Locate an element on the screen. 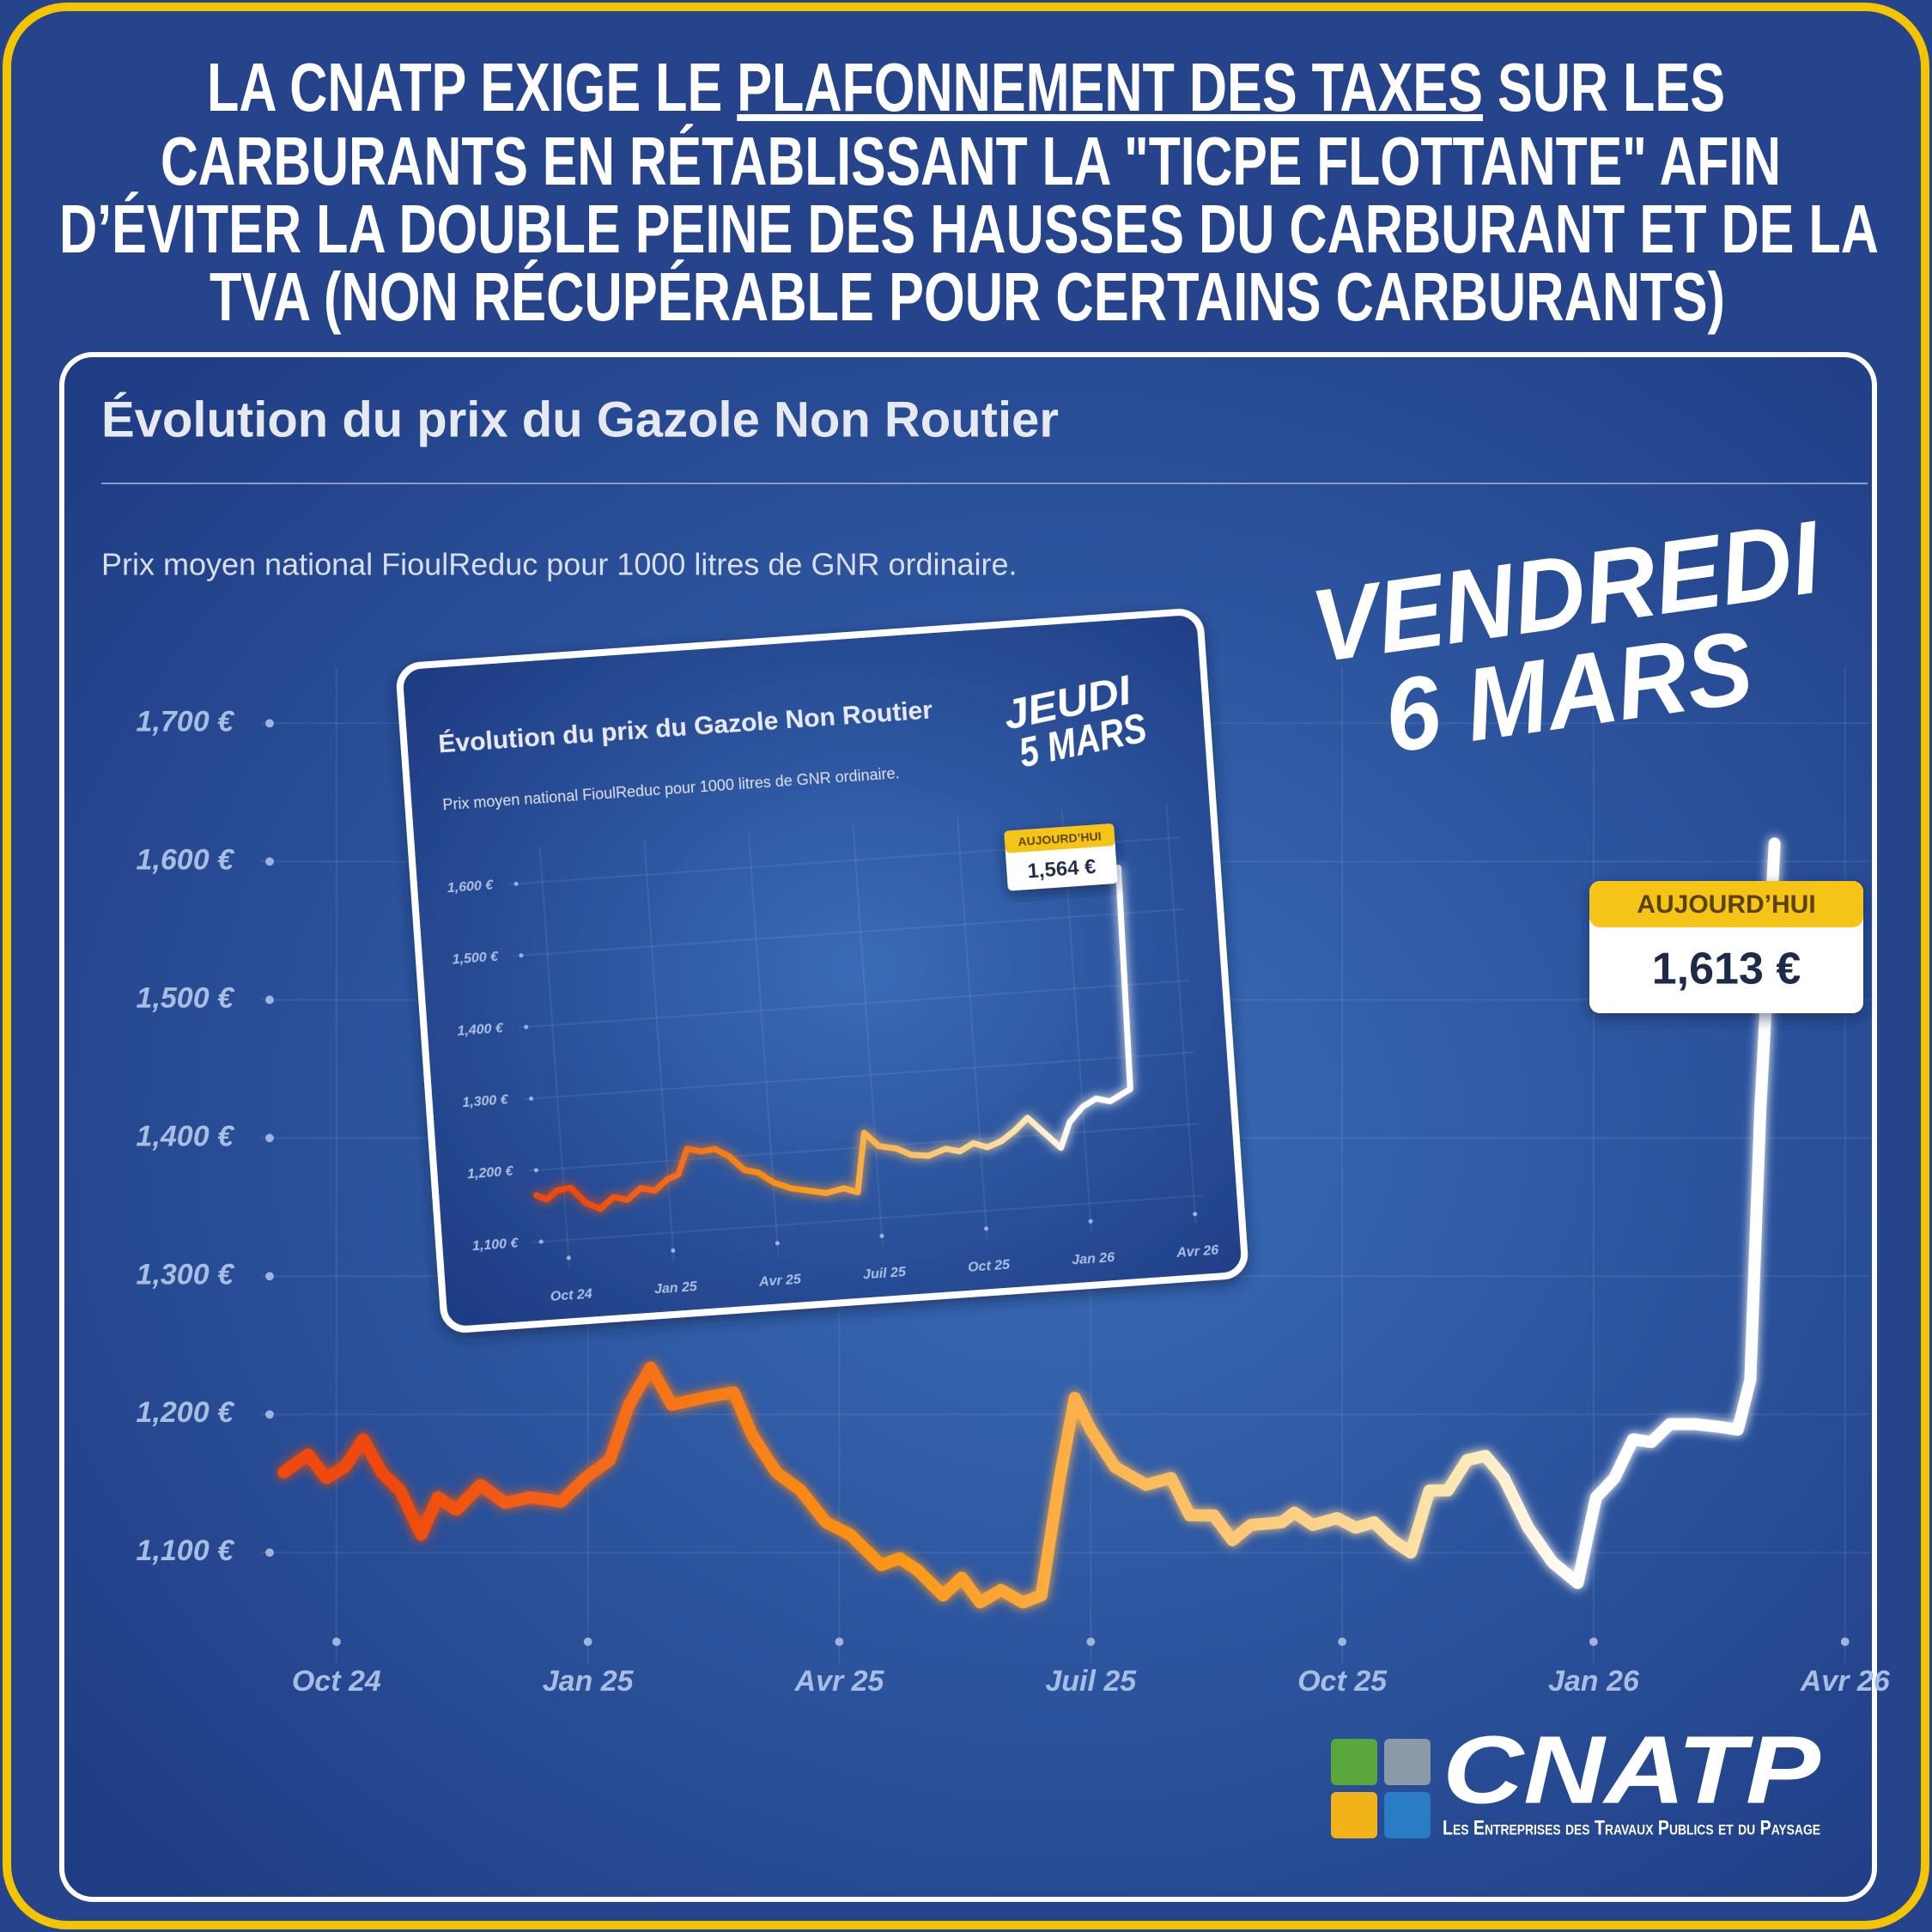 The width and height of the screenshot is (1932, 1932). headline-text: SUR LES is located at coordinates (1604, 87).